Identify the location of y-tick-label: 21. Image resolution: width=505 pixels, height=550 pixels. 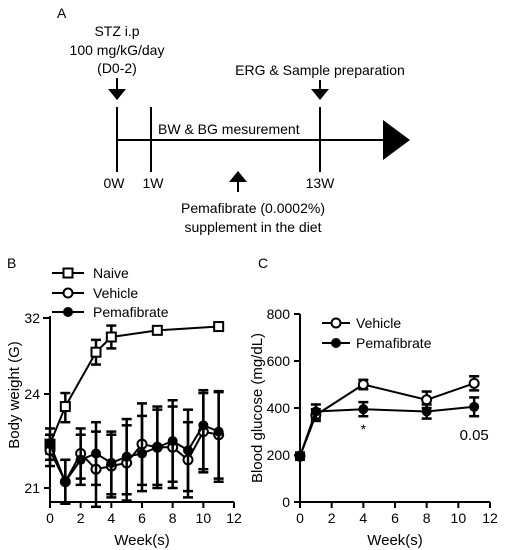
(32, 488).